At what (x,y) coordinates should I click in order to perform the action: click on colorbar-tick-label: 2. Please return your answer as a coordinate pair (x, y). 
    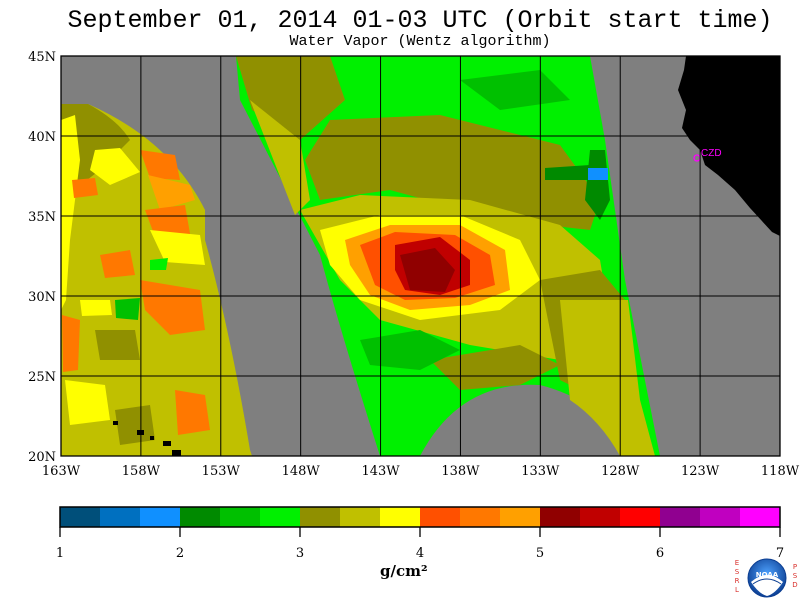
    Looking at the image, I should click on (180, 553).